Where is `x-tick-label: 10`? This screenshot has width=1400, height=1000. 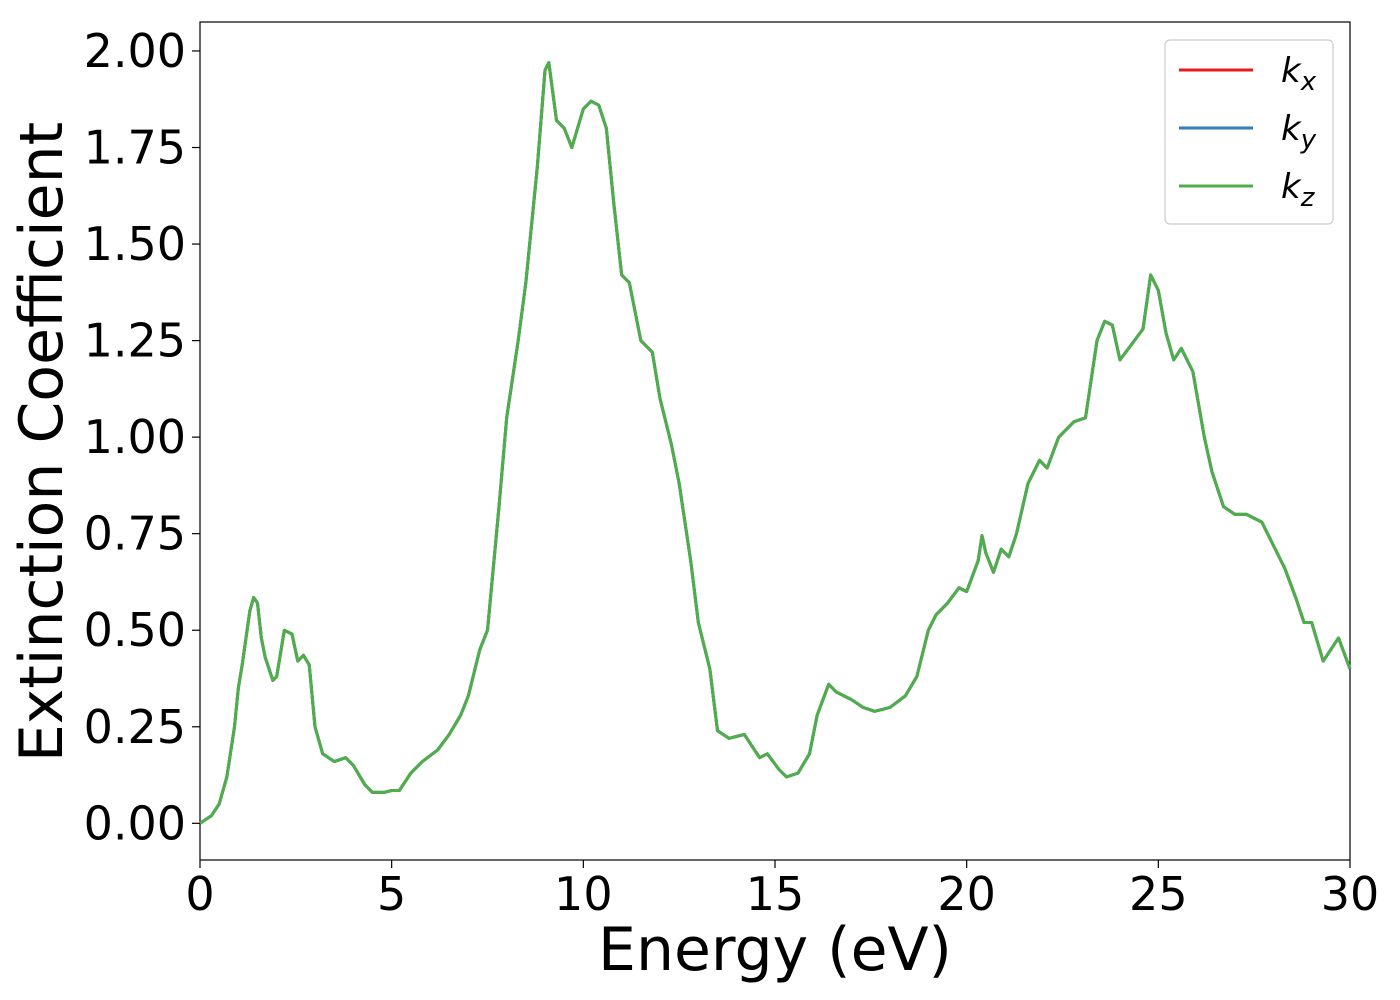
x-tick-label: 10 is located at coordinates (583, 894).